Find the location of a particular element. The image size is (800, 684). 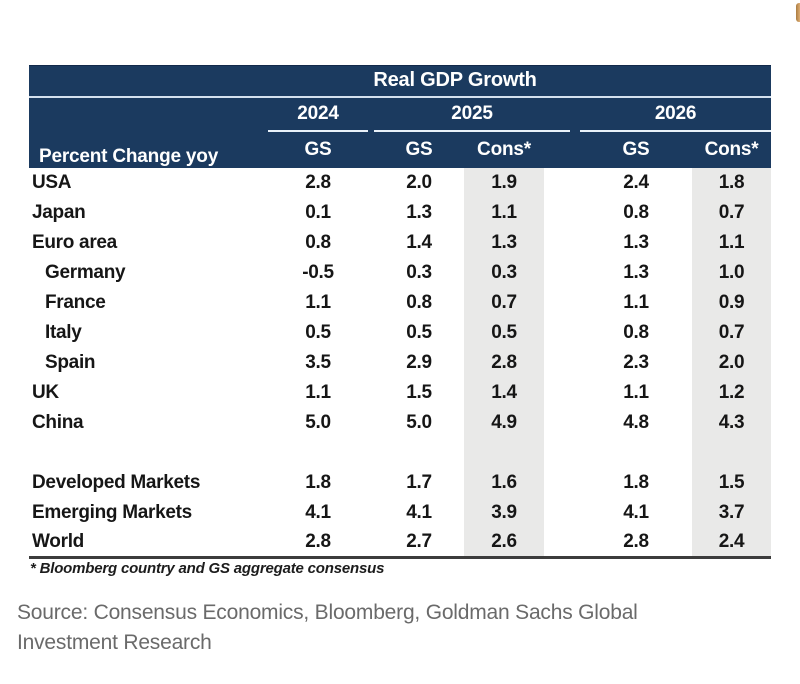

cons-2026-cell: 0.9 is located at coordinates (732, 302).